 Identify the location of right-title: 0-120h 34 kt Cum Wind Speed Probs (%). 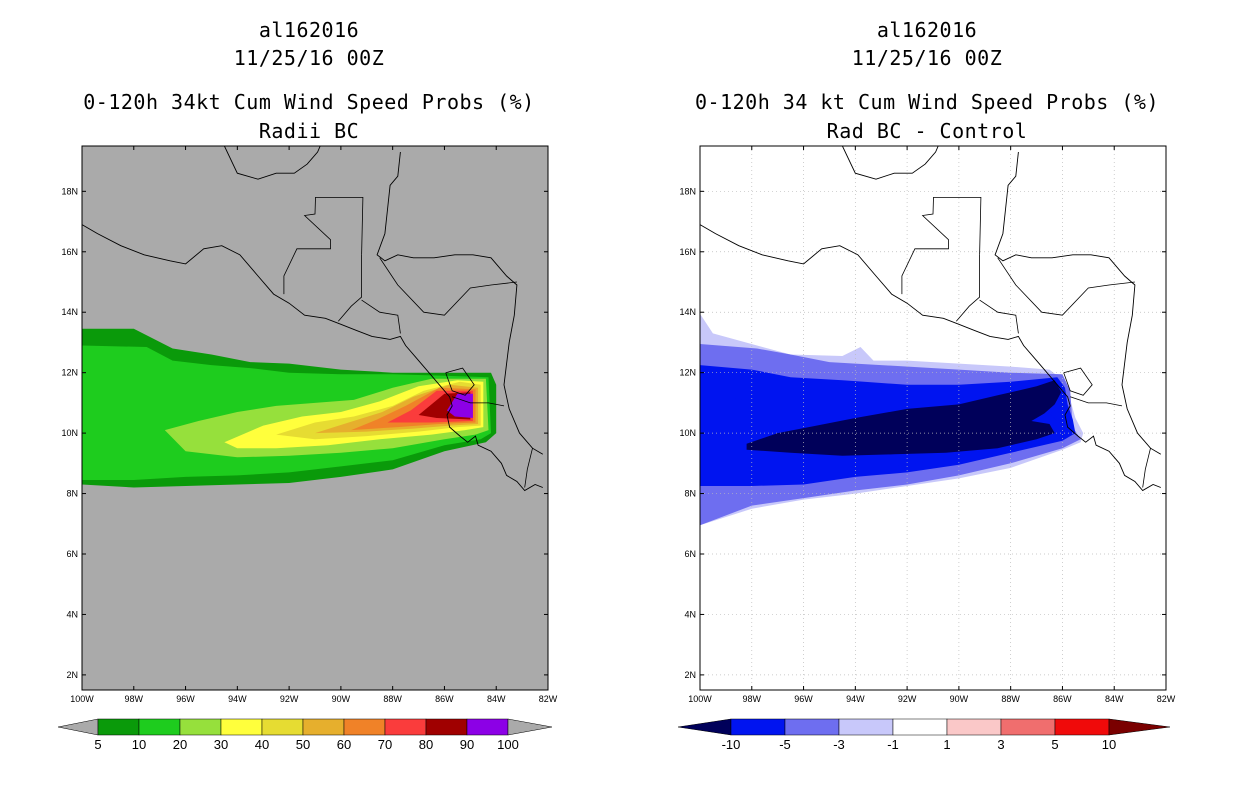
(927, 102).